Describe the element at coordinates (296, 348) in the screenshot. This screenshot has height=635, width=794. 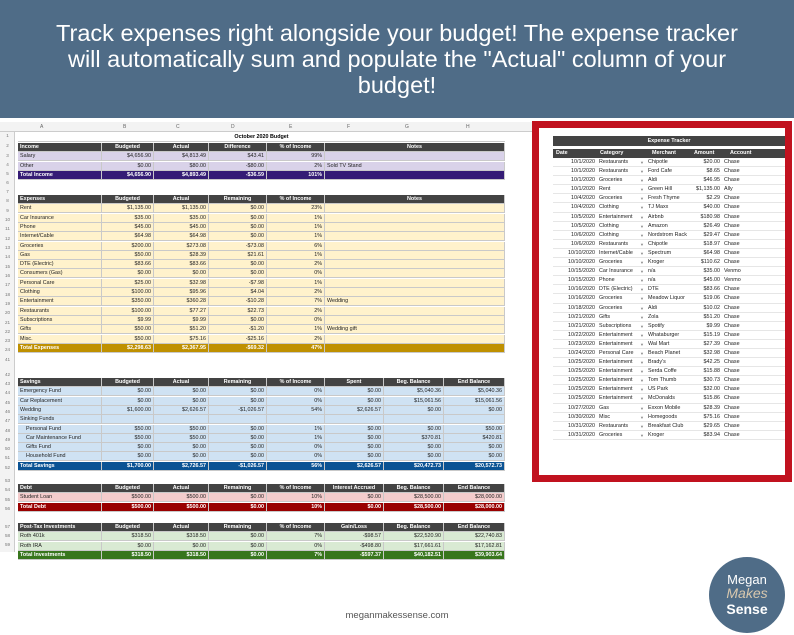
I see `table-cell: 47%` at that location.